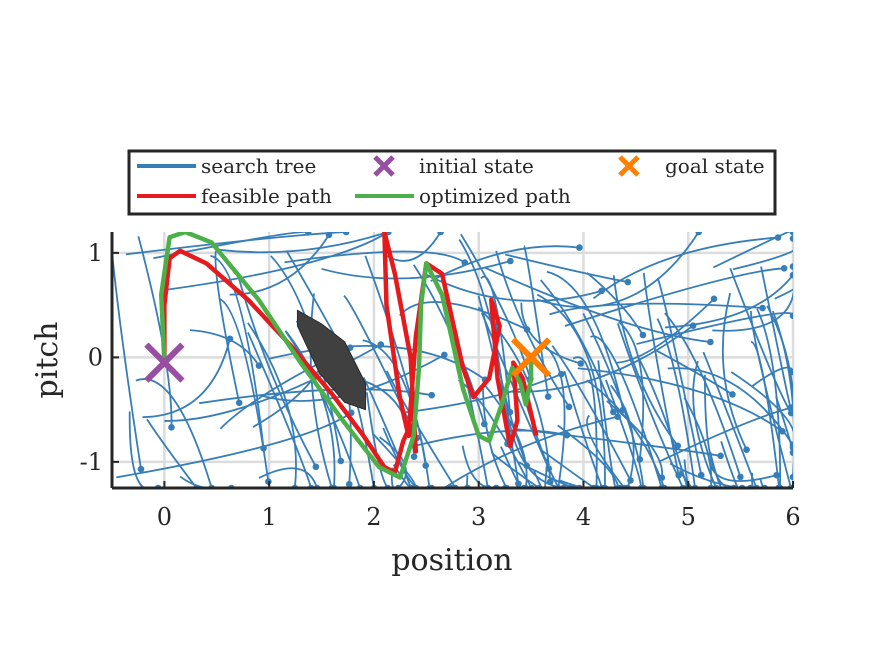  I want to click on legend-tree-label: search tree, so click(258, 166).